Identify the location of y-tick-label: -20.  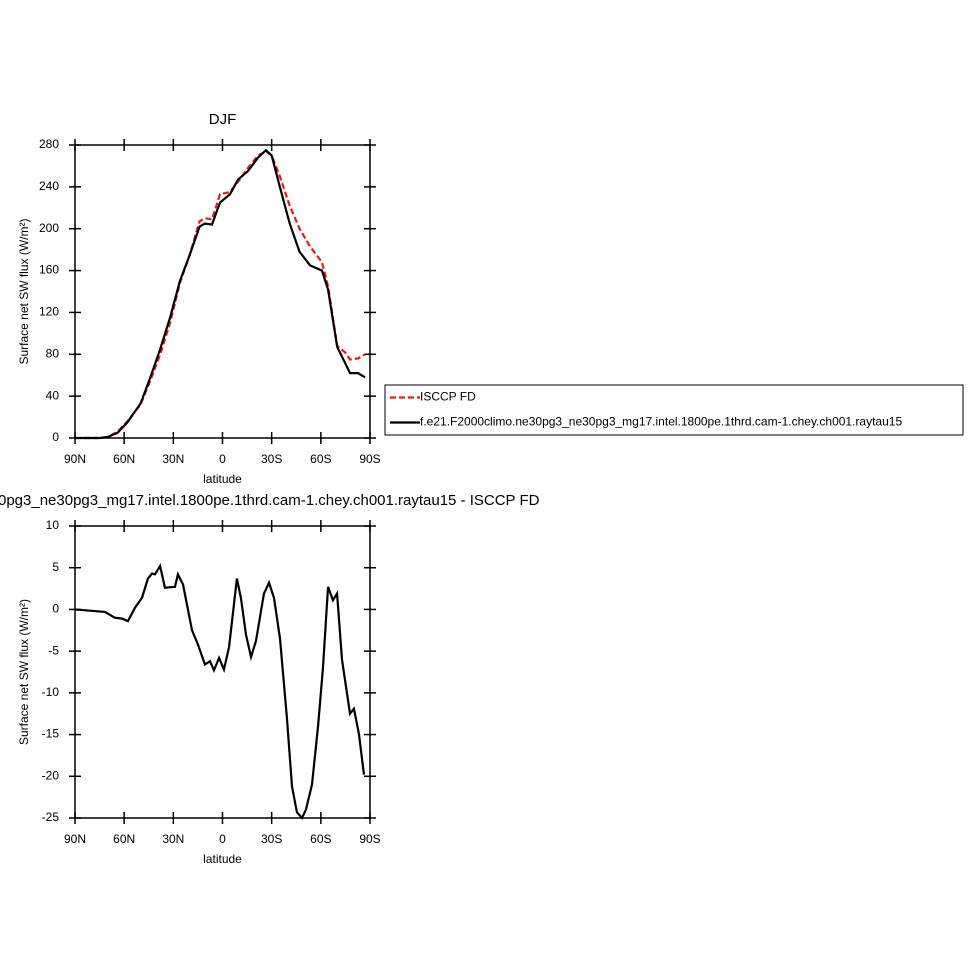
(51, 775).